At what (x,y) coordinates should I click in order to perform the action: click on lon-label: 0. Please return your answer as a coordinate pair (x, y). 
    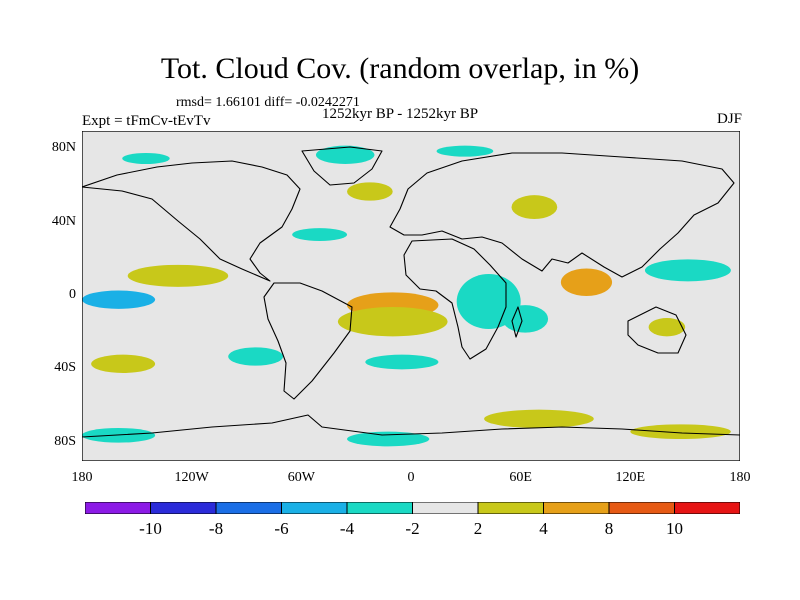
    Looking at the image, I should click on (411, 477).